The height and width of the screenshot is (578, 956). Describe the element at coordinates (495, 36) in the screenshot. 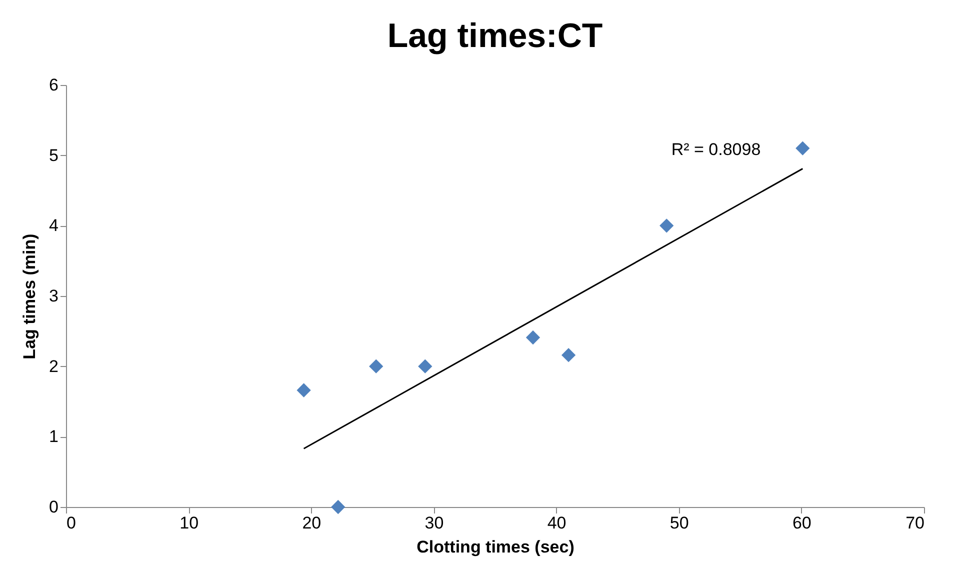

I see `chart-title: Lag times:CT` at that location.